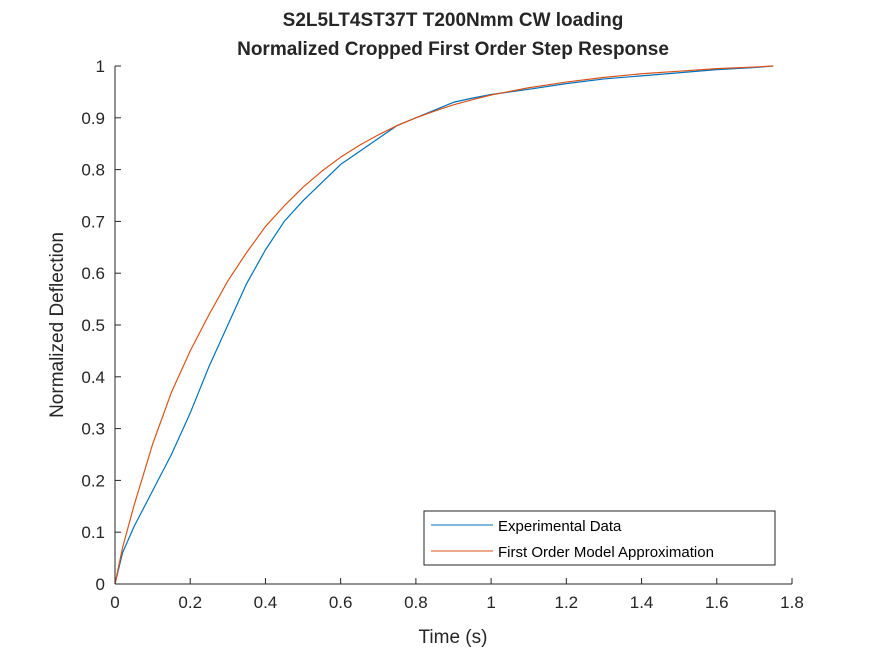 The width and height of the screenshot is (875, 656). Describe the element at coordinates (100, 584) in the screenshot. I see `y-tick-label: 0` at that location.